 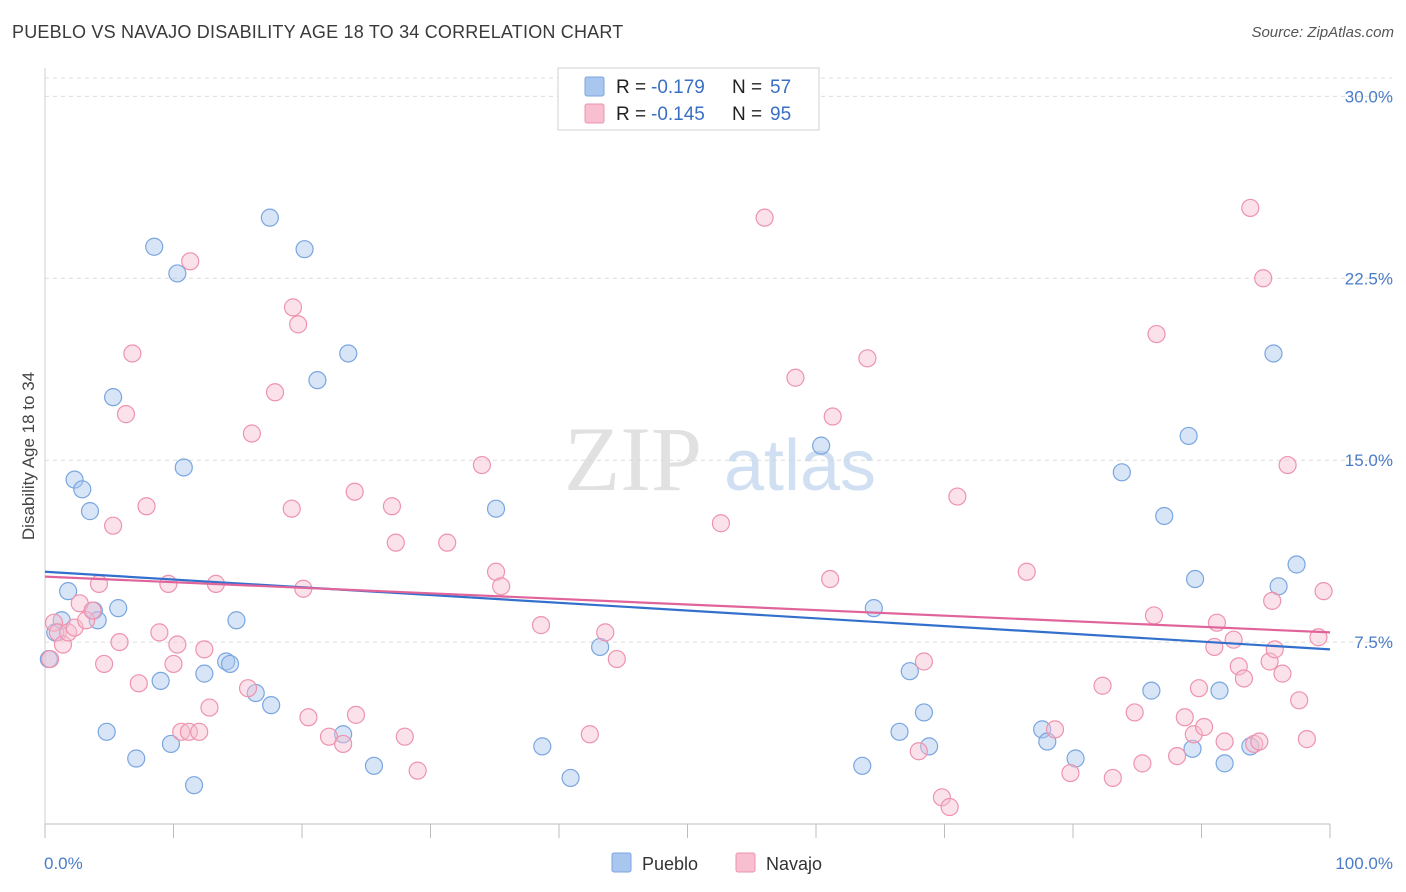 I want to click on y-tick-label: 7.5%, so click(x=1373, y=642).